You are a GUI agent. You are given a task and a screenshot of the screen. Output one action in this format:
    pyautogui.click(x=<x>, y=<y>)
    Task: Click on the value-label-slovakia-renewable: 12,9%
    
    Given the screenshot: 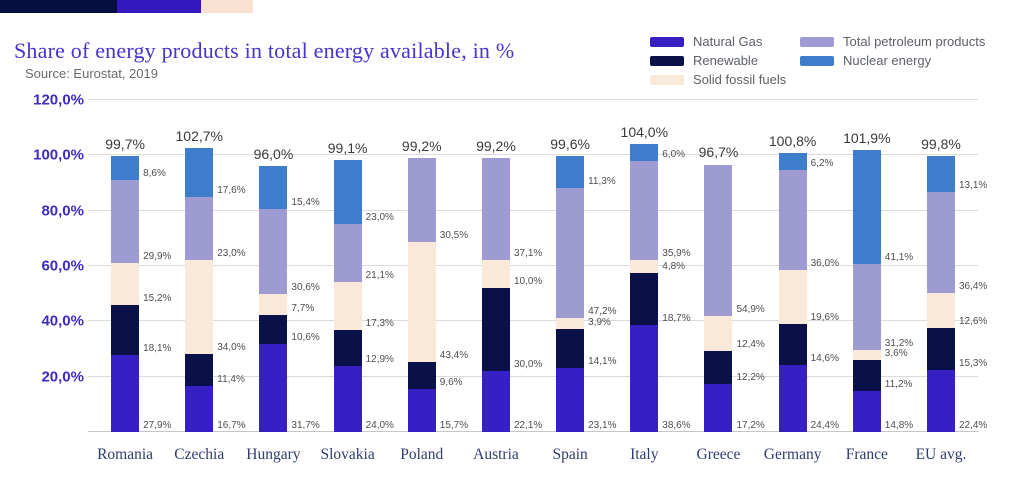 What is the action you would take?
    pyautogui.click(x=379, y=359)
    